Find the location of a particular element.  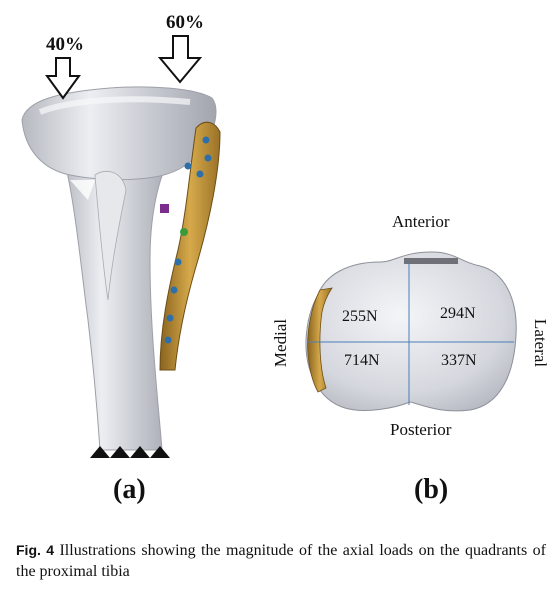

tibial-plateau is located at coordinates (411, 331).